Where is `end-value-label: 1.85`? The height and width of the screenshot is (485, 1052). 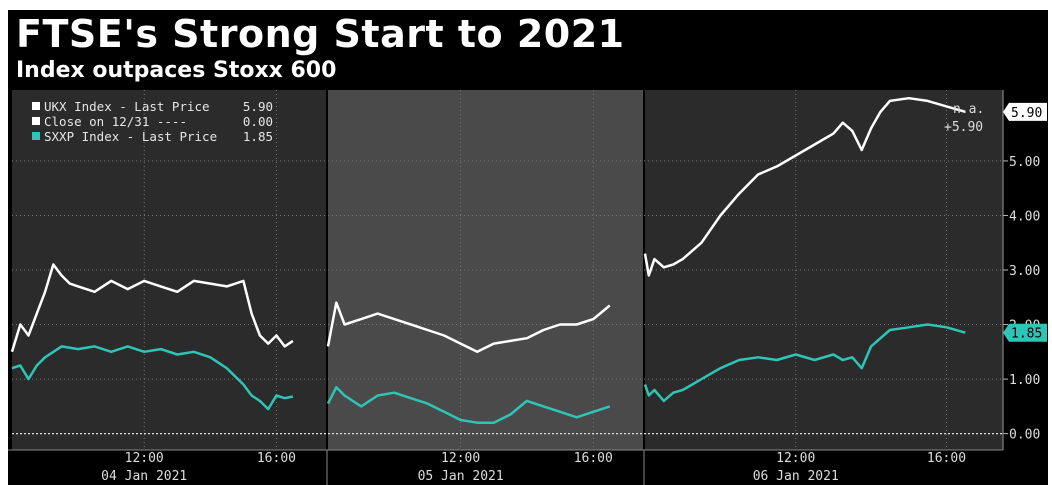 end-value-label: 1.85 is located at coordinates (1026, 334).